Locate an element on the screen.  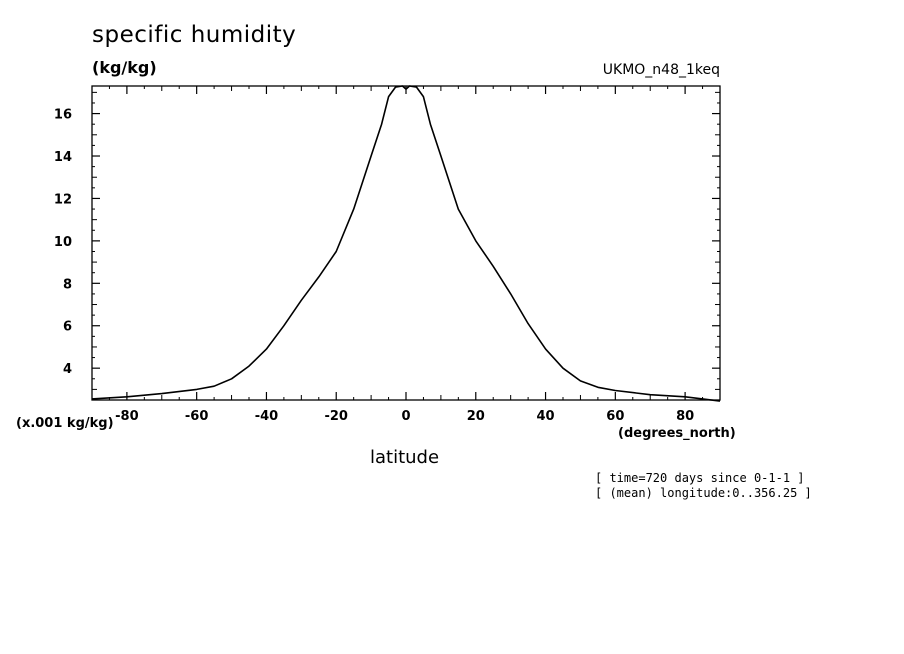
dataset-label: UKMO_n48_1keq is located at coordinates (661, 70).